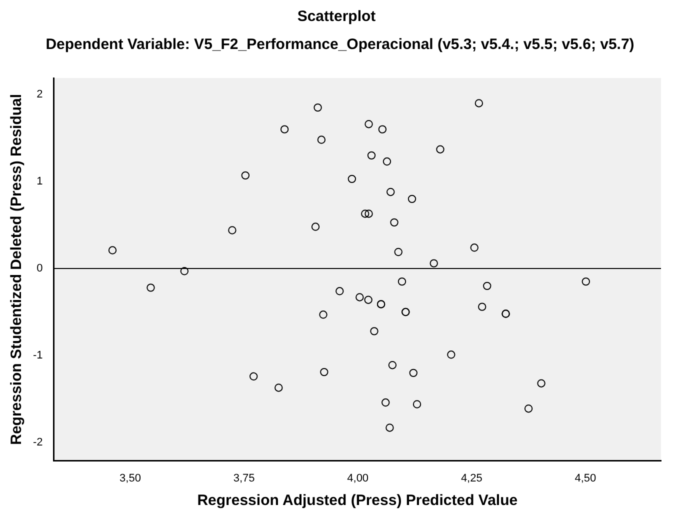 The width and height of the screenshot is (673, 518). What do you see at coordinates (585, 478) in the screenshot?
I see `x-tick-label: 4,50` at bounding box center [585, 478].